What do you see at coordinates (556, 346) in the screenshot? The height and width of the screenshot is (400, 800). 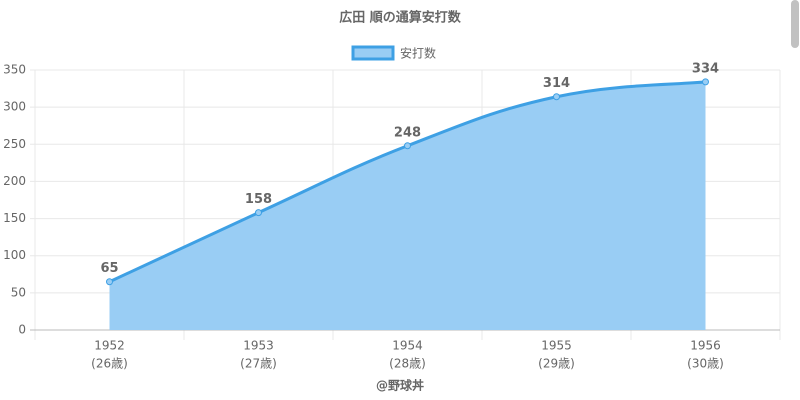 I see `x-tick-label: 1955` at bounding box center [556, 346].